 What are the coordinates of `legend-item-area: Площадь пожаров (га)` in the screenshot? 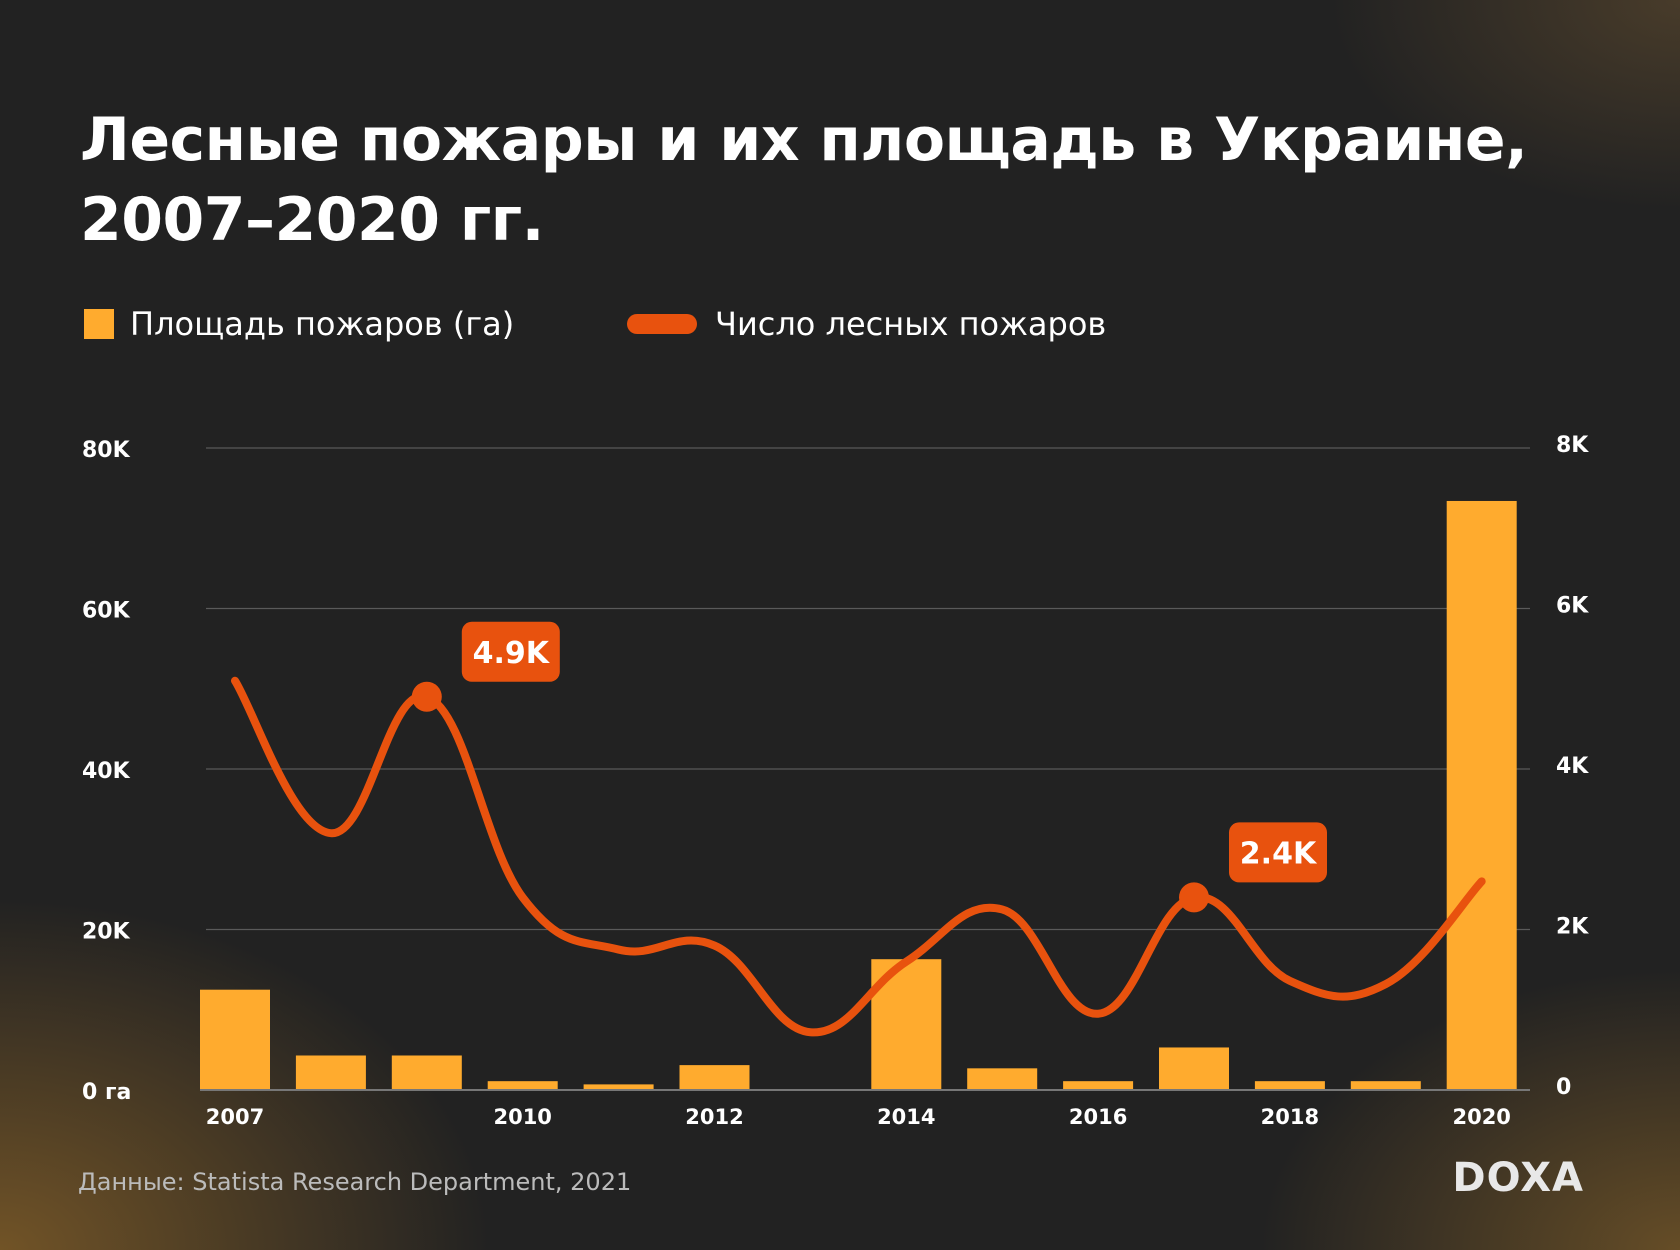 It's located at (299, 324).